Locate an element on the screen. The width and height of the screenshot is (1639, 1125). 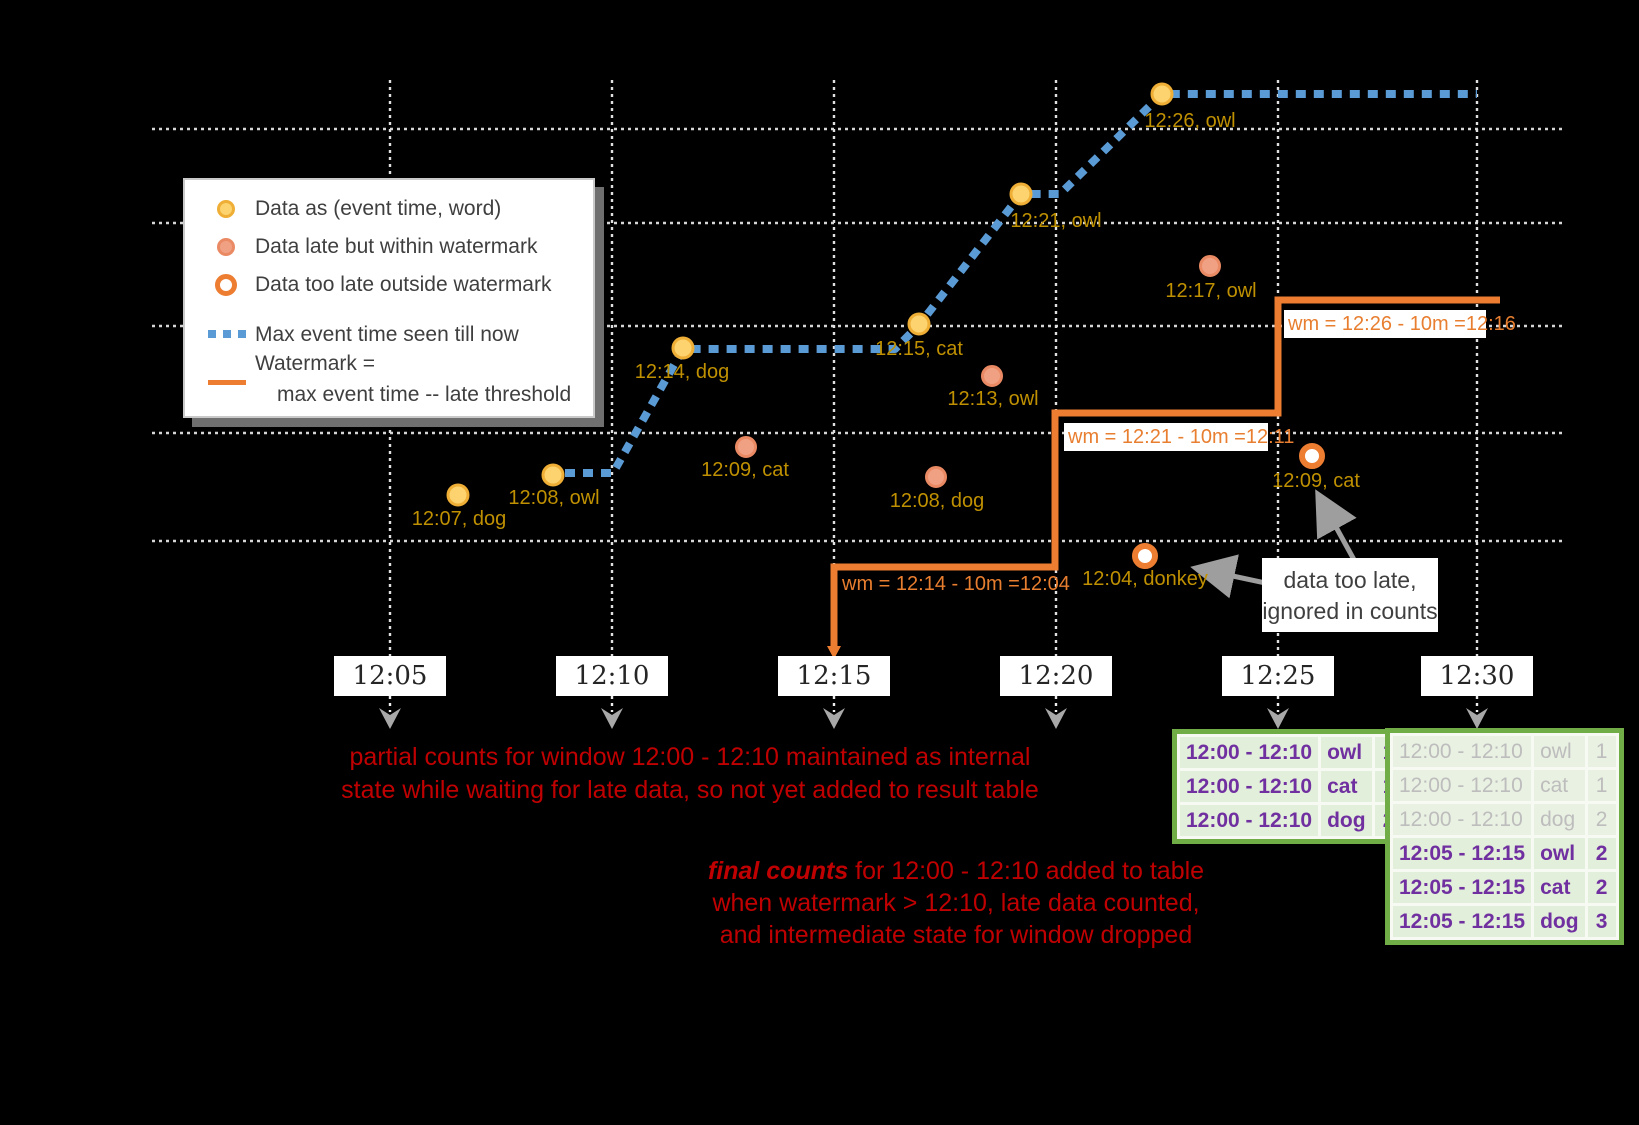
data-point-label: 12:26, owl is located at coordinates (1190, 121).